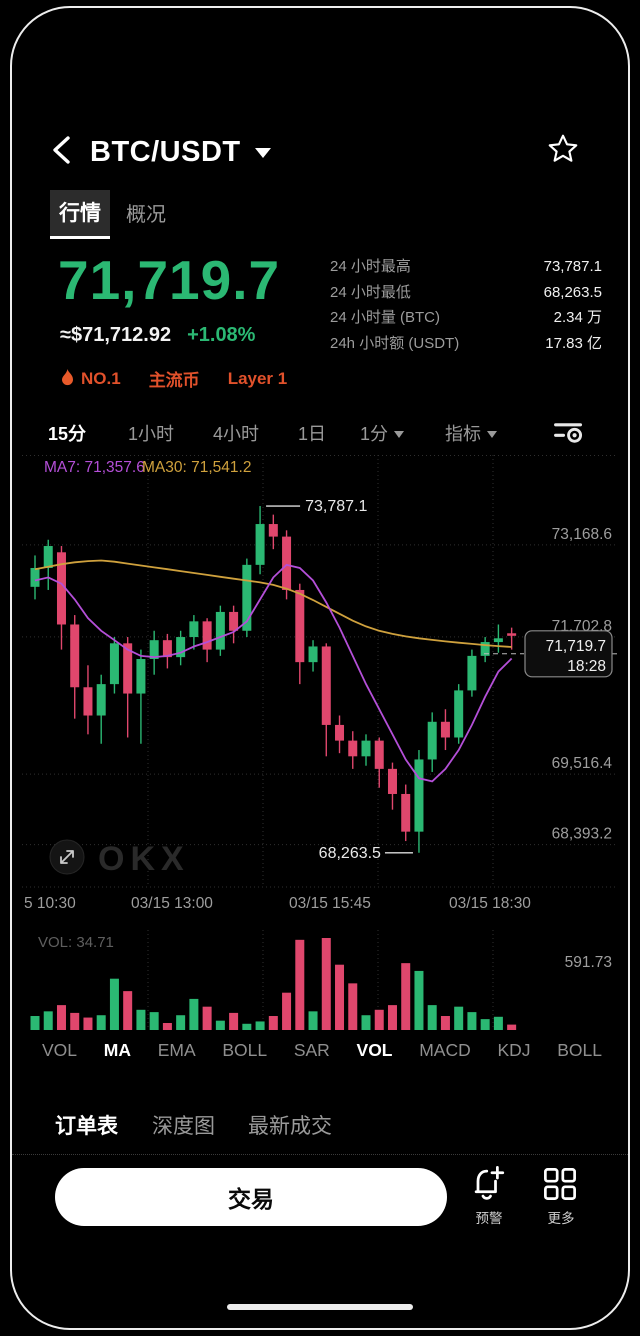  I want to click on svg-text: 71,719.7, so click(576, 646).